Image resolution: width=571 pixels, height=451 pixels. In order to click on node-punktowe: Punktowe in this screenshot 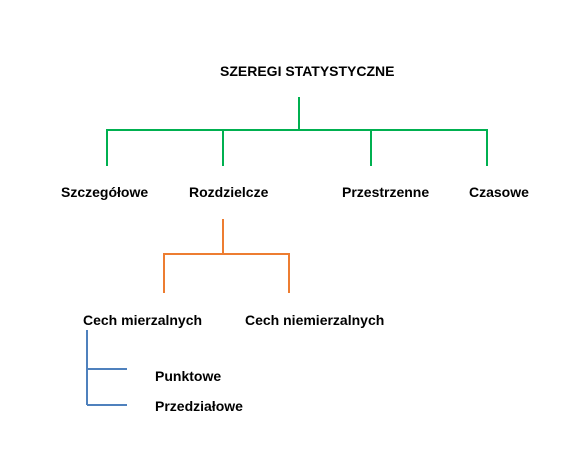, I will do `click(188, 376)`.